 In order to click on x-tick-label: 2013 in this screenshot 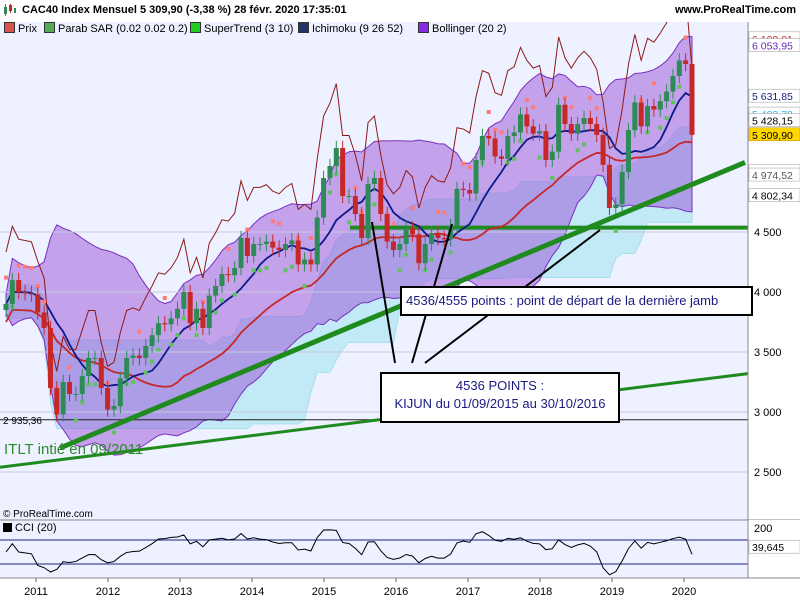, I will do `click(180, 592)`.